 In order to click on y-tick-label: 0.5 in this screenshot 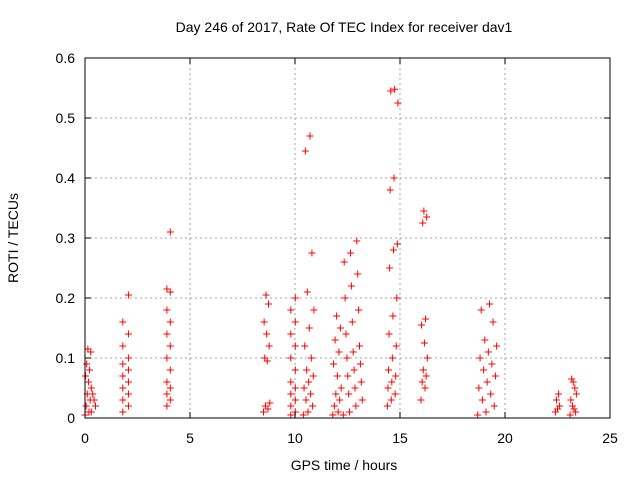, I will do `click(66, 118)`.